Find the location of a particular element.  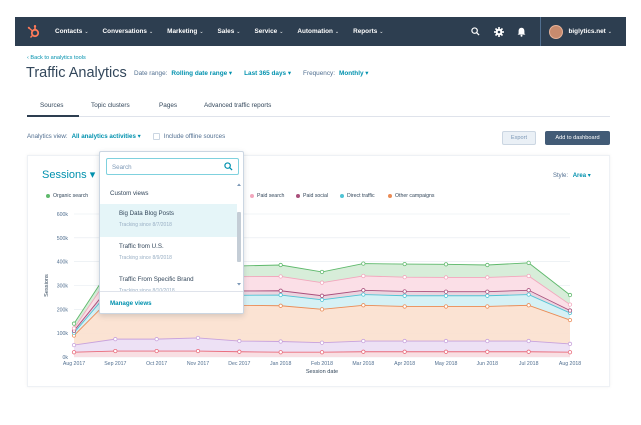

x-tick-label: Aug 2017 is located at coordinates (74, 364).